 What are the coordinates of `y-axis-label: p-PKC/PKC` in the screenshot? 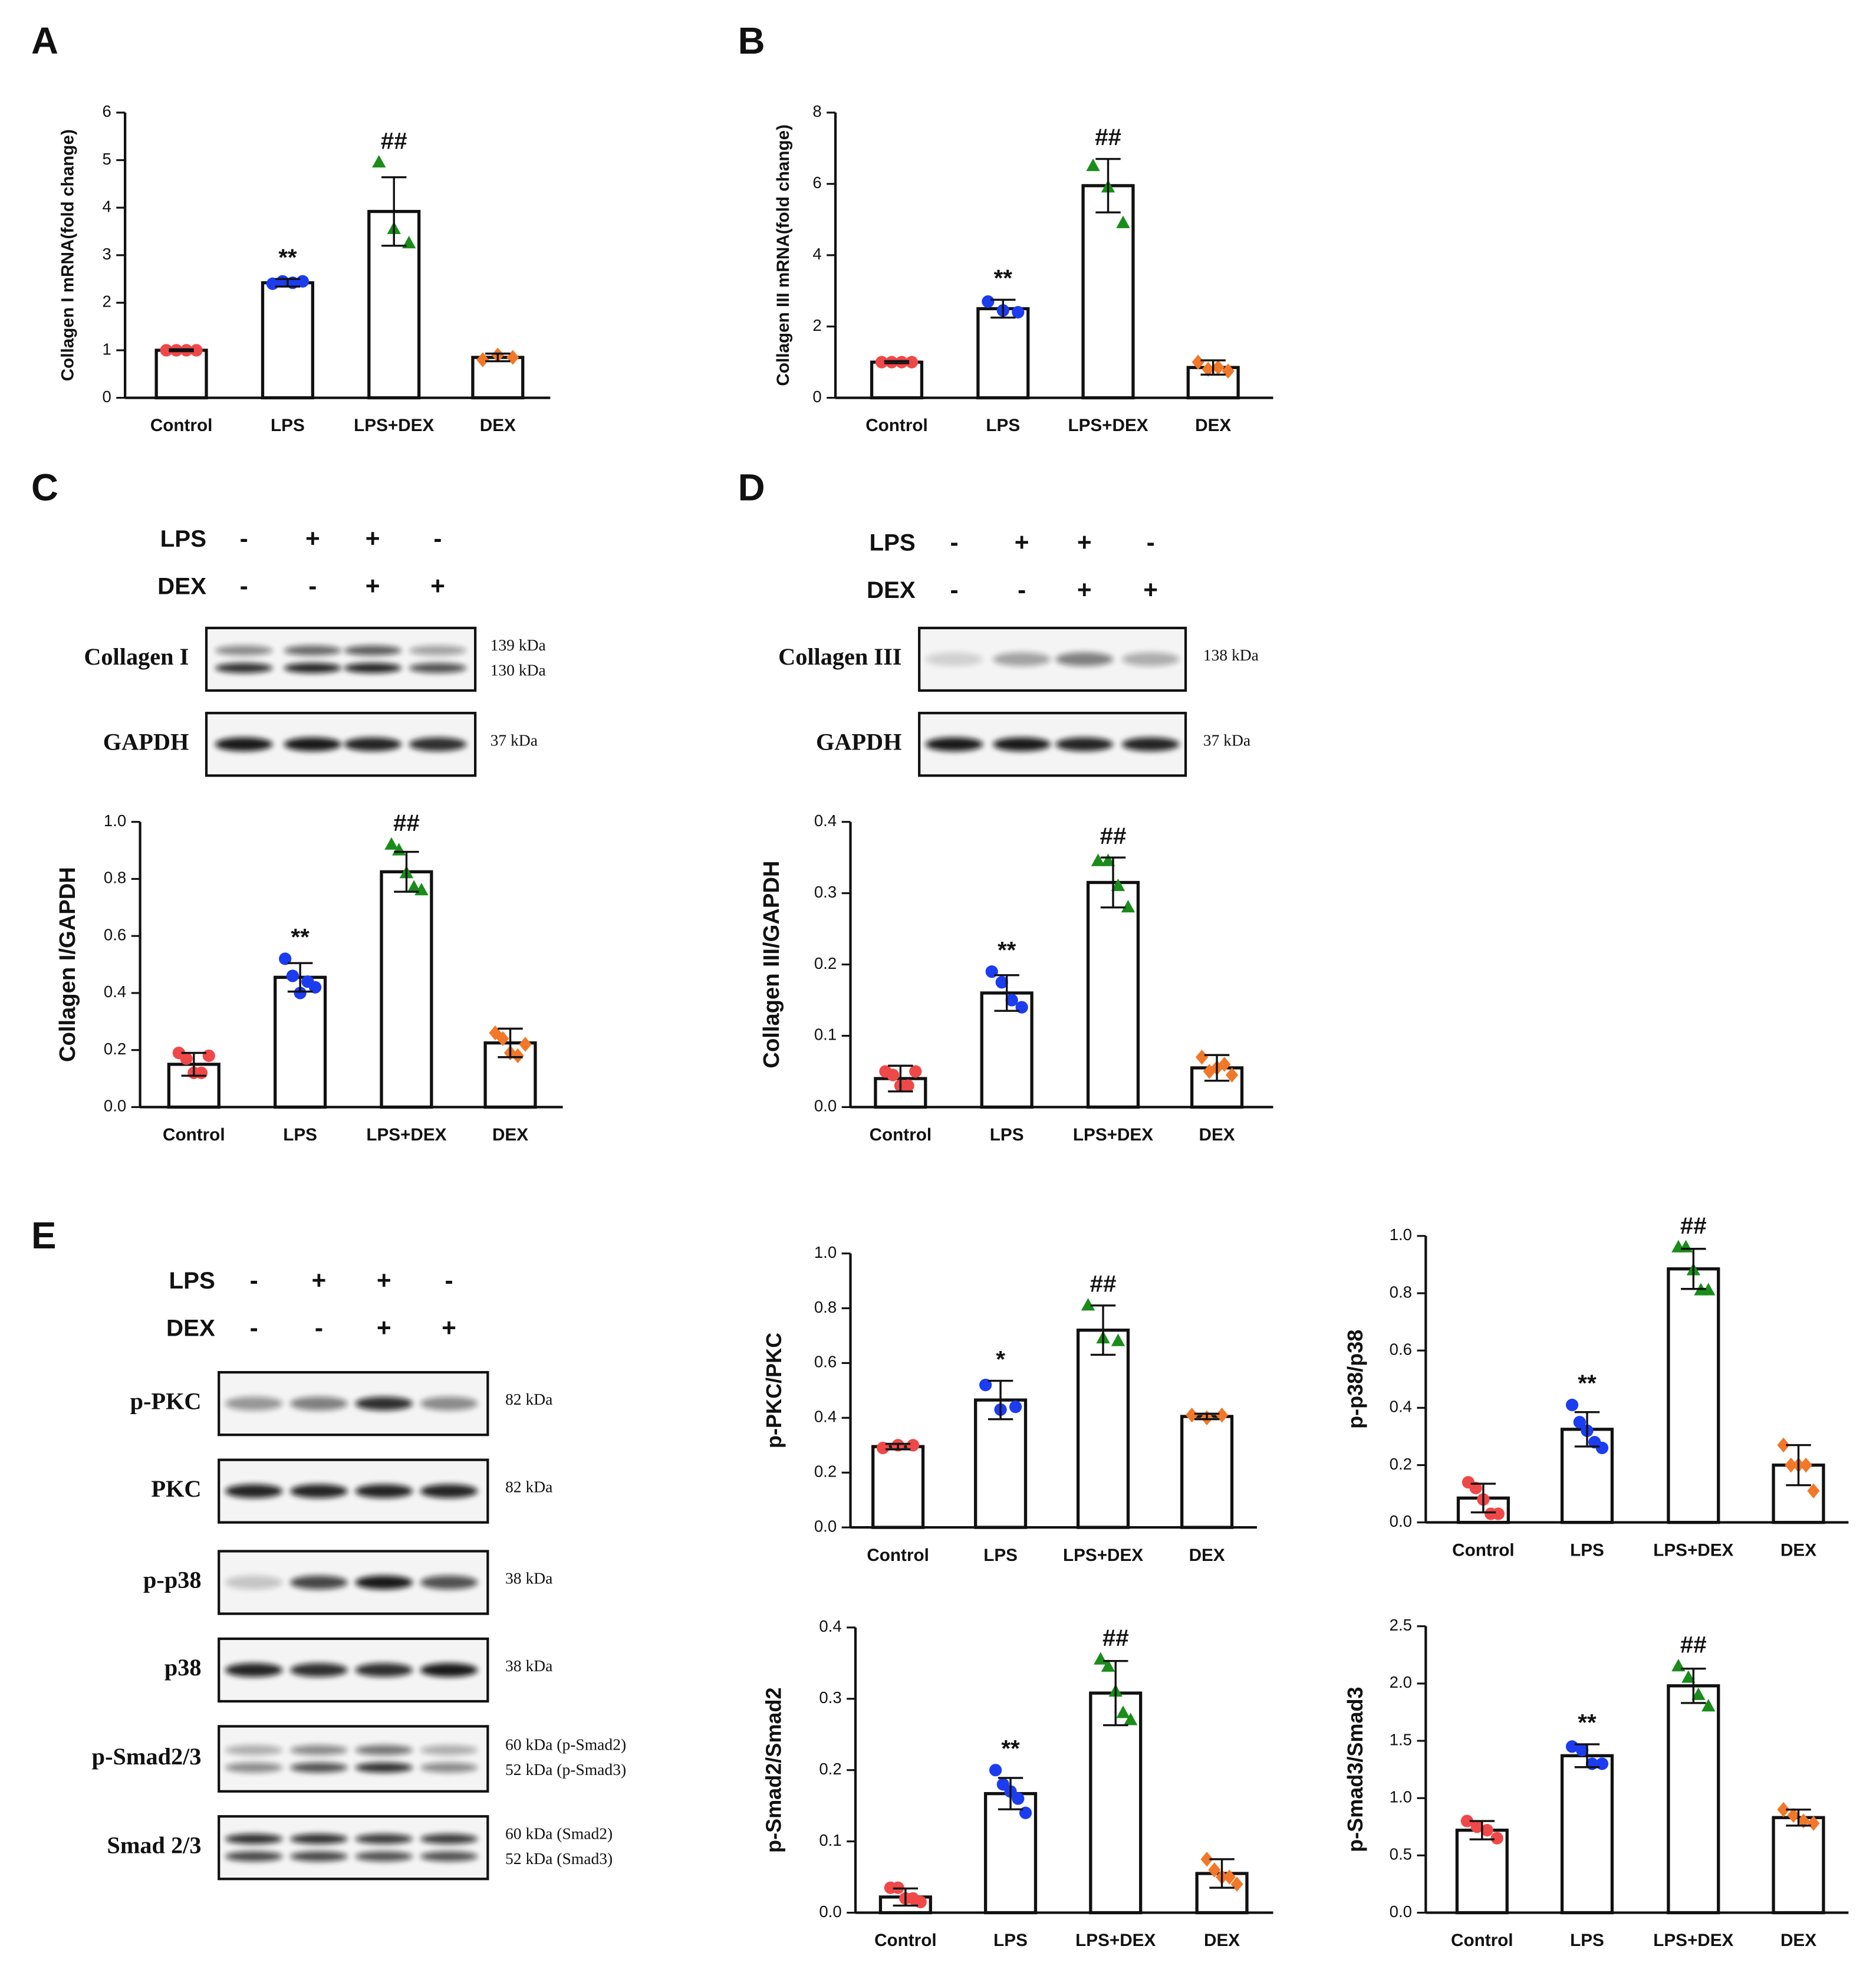 It's located at (774, 1390).